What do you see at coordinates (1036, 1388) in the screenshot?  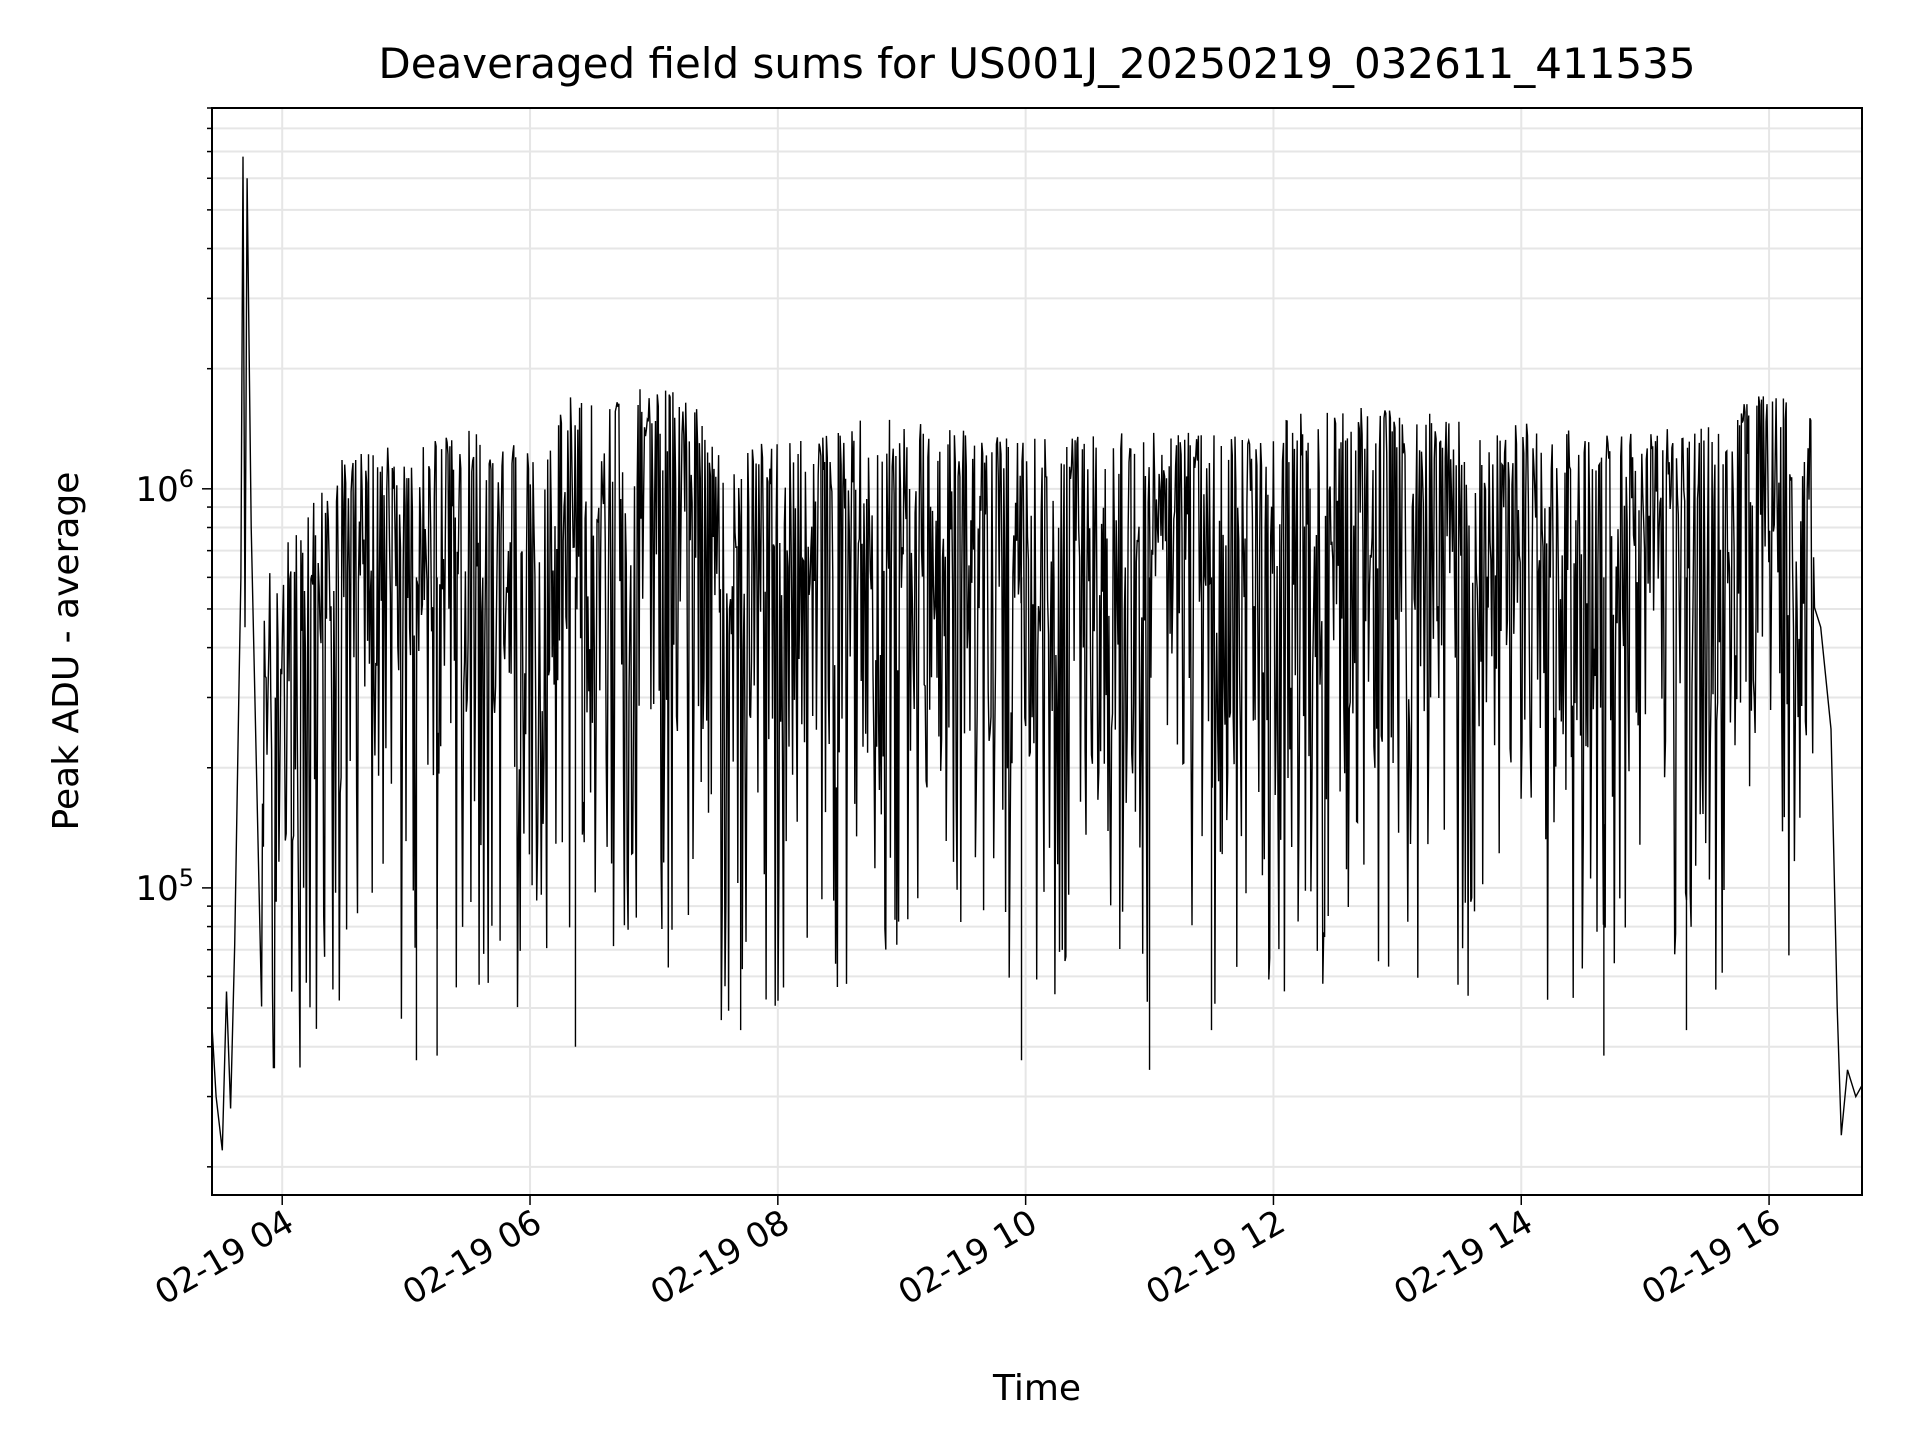 I see `x-axis-label: Time` at bounding box center [1036, 1388].